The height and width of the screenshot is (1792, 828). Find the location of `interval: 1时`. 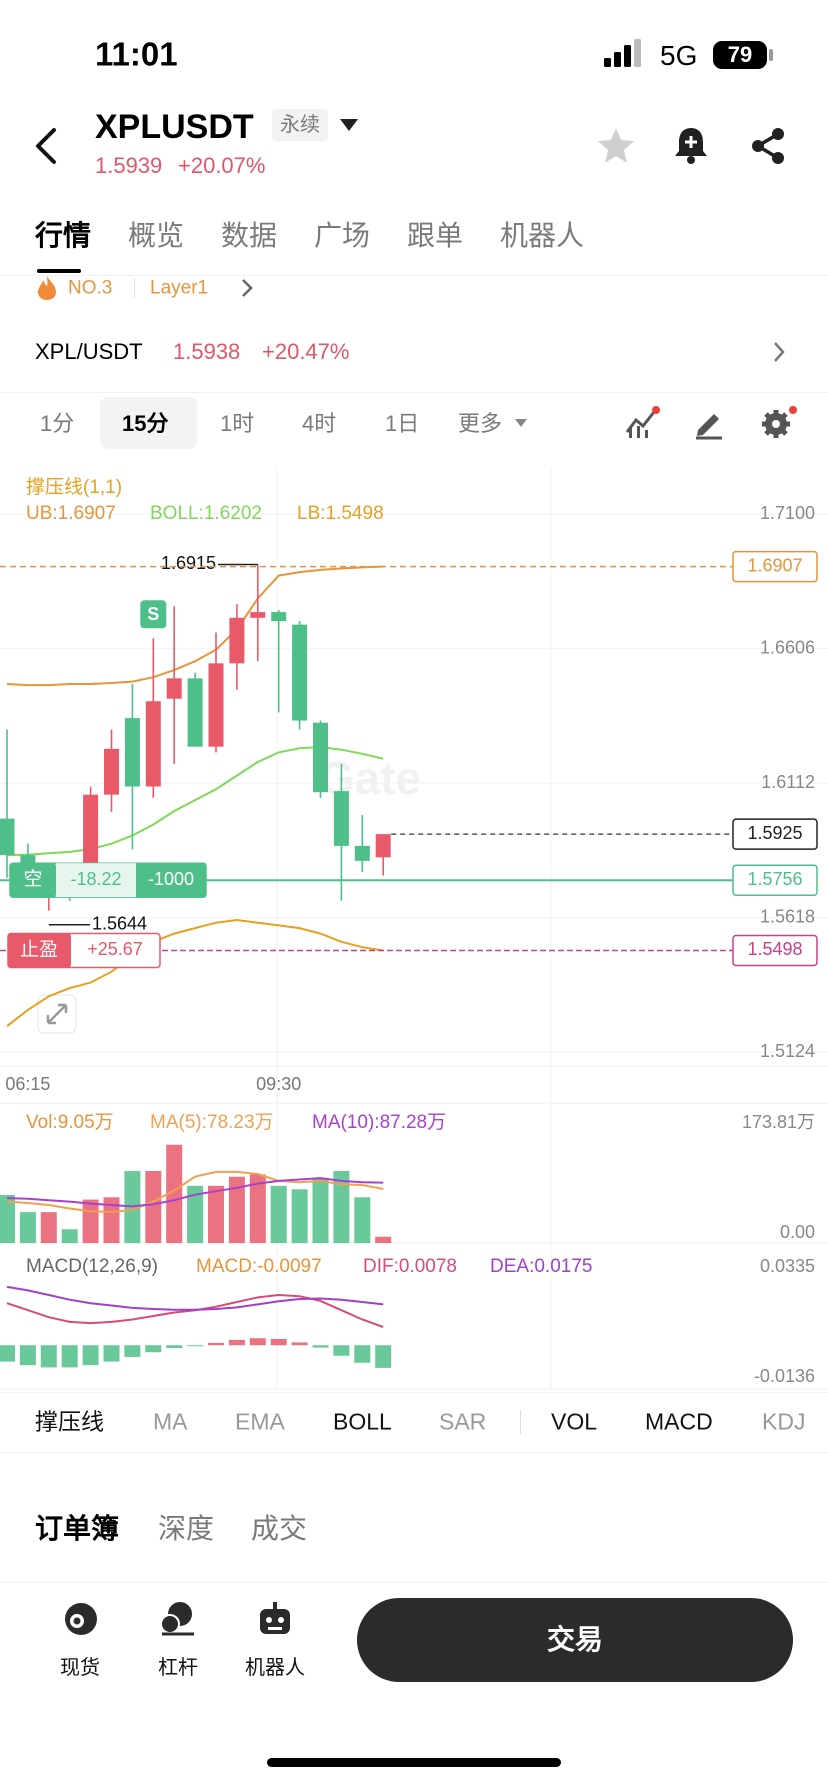

interval: 1时 is located at coordinates (237, 423).